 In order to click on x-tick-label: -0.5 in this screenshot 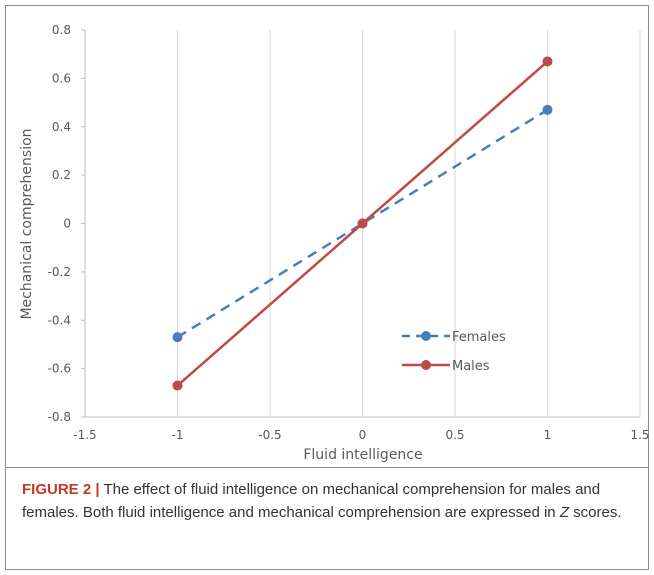, I will do `click(269, 435)`.